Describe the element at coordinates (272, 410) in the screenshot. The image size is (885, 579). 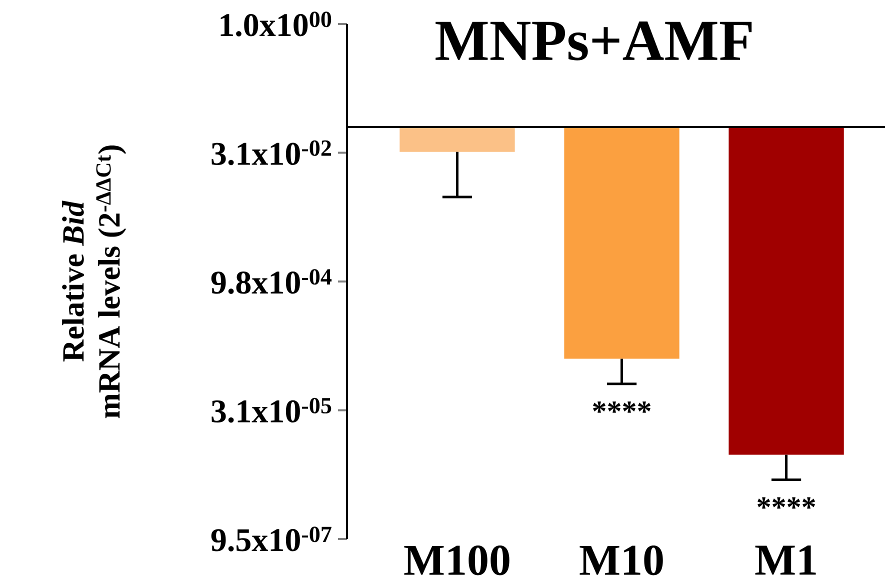
I see `y-tick-label: 3.1x10$^{-05}$` at that location.